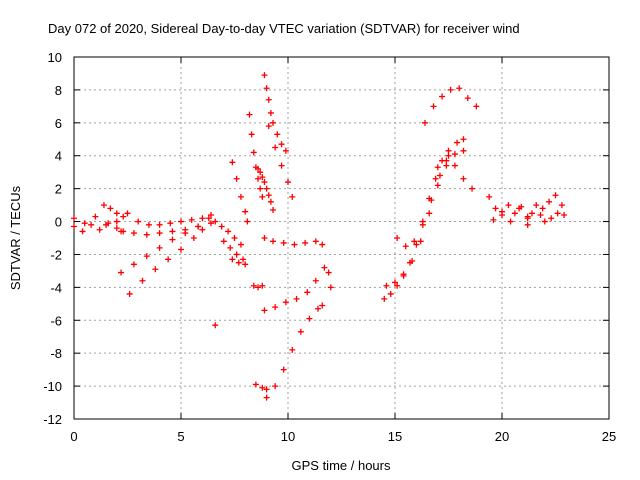 This screenshot has height=480, width=640. What do you see at coordinates (180, 436) in the screenshot?
I see `x-tick-label: 5` at bounding box center [180, 436].